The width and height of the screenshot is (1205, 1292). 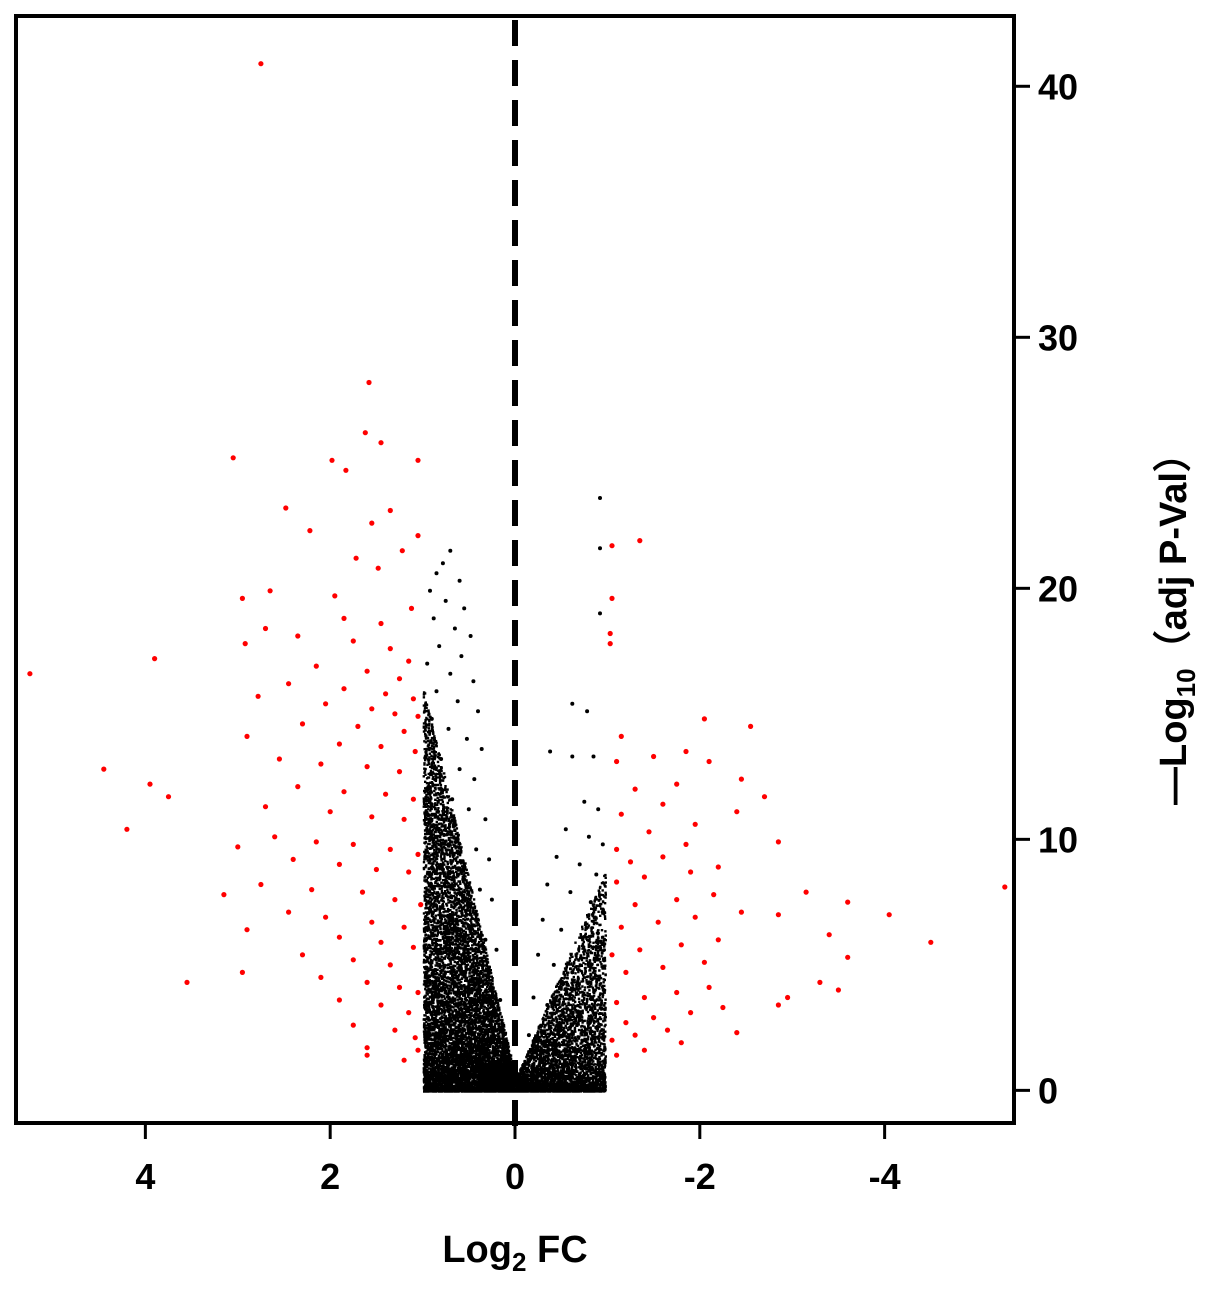 What do you see at coordinates (145, 1176) in the screenshot?
I see `x-tick-label: 4` at bounding box center [145, 1176].